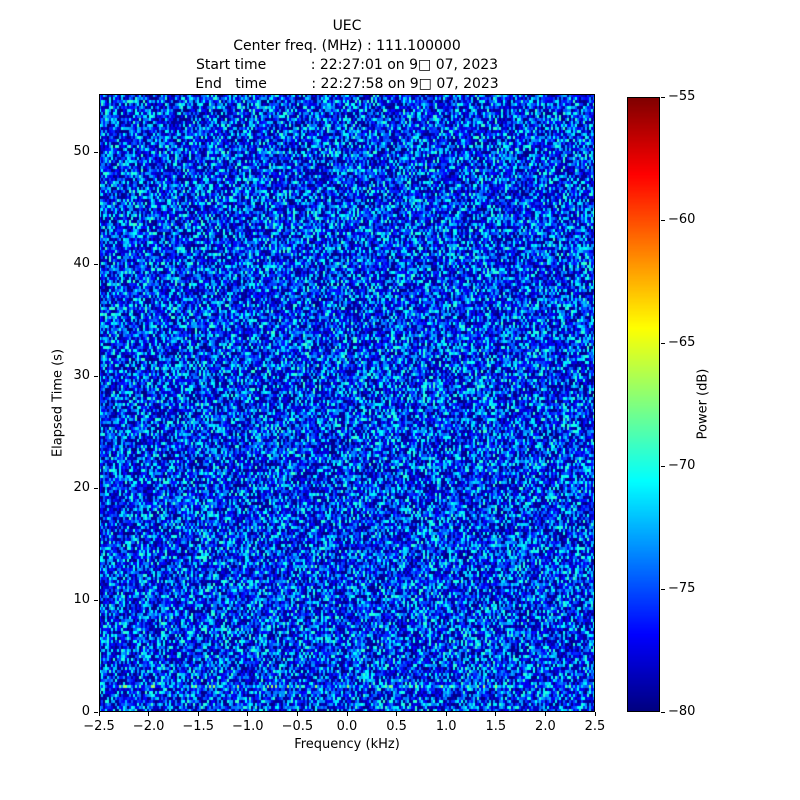 This screenshot has width=800, height=800. I want to click on end-time-line: End time : 22:27:58 on 9□ 07, 2023, so click(347, 84).